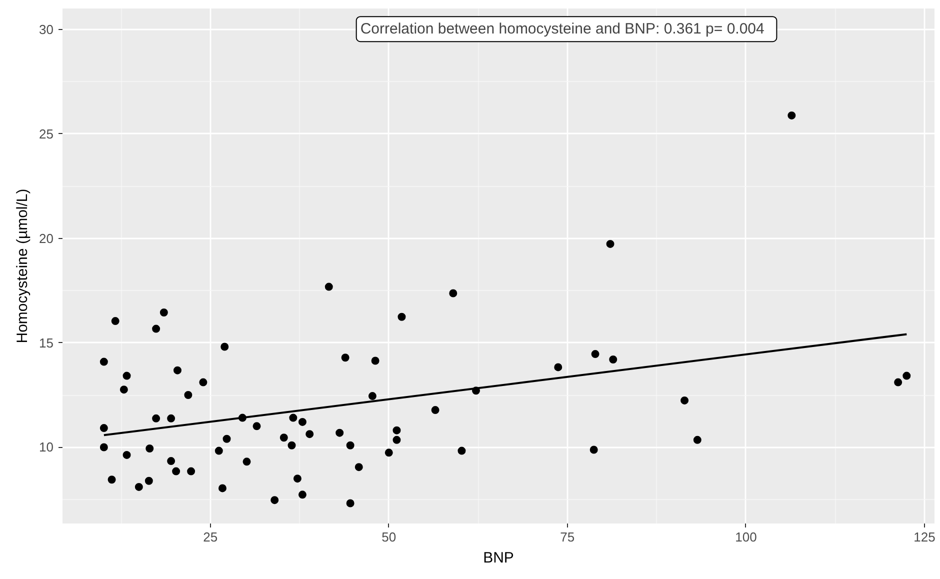 The image size is (940, 579). What do you see at coordinates (746, 537) in the screenshot?
I see `x-tick-label: 100` at bounding box center [746, 537].